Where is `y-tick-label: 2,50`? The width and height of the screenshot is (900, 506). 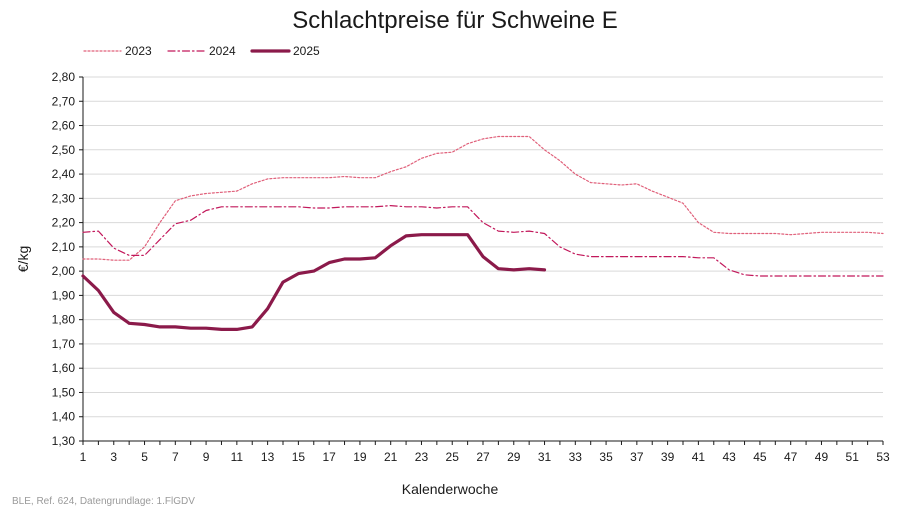 y-tick-label: 2,50 is located at coordinates (64, 150).